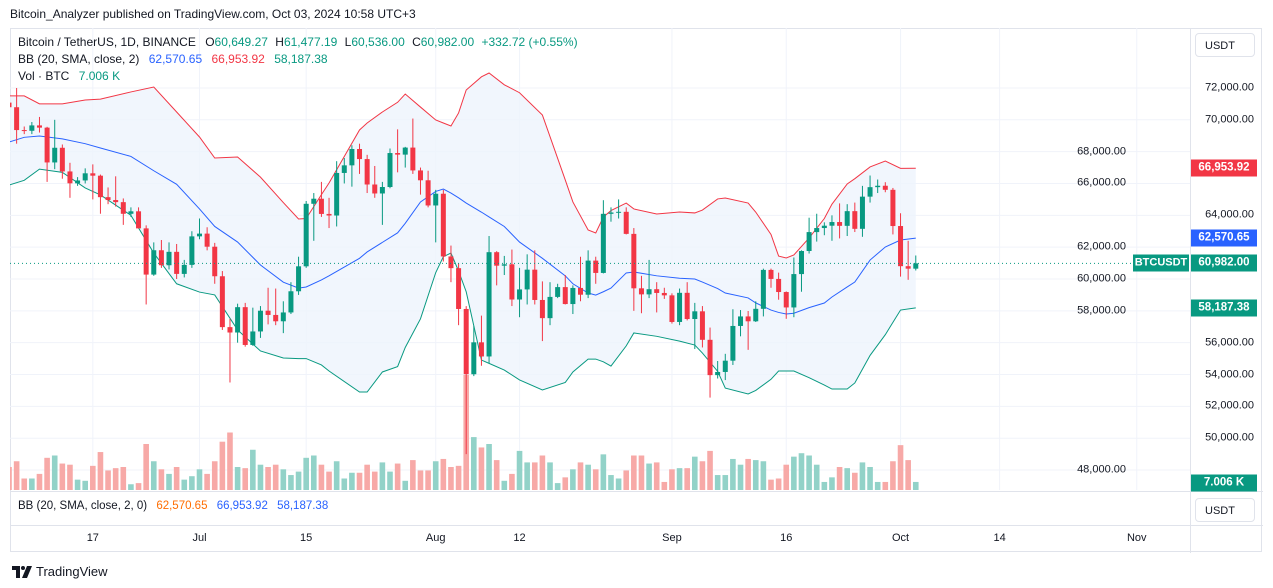 This screenshot has width=1273, height=588. I want to click on time-tick-label: Oct, so click(900, 538).